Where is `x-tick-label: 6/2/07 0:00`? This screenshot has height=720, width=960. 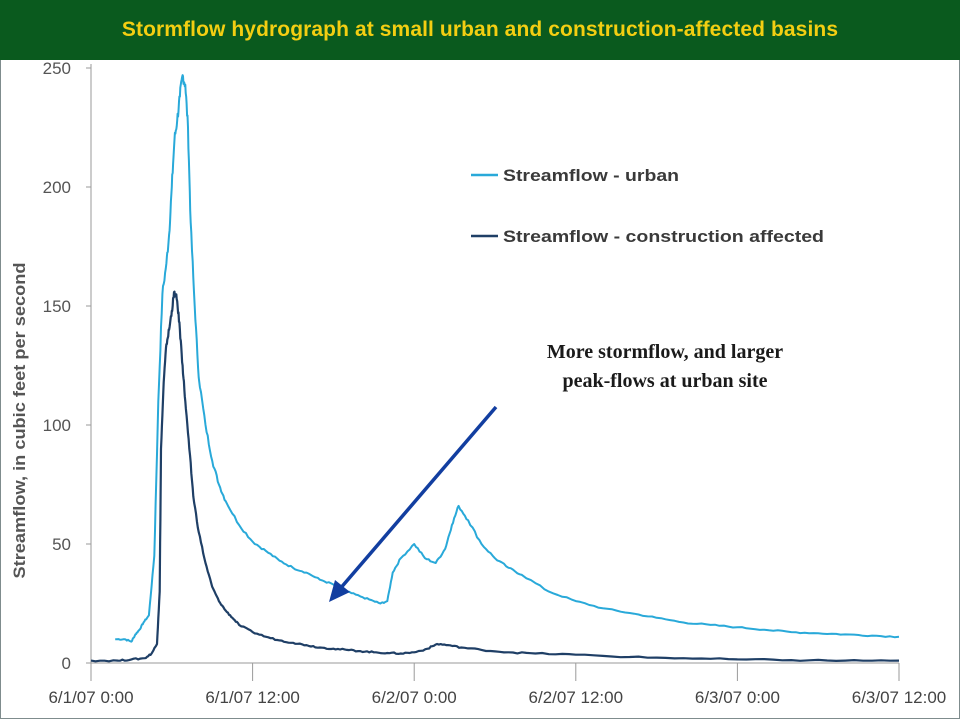 x-tick-label: 6/2/07 0:00 is located at coordinates (414, 697).